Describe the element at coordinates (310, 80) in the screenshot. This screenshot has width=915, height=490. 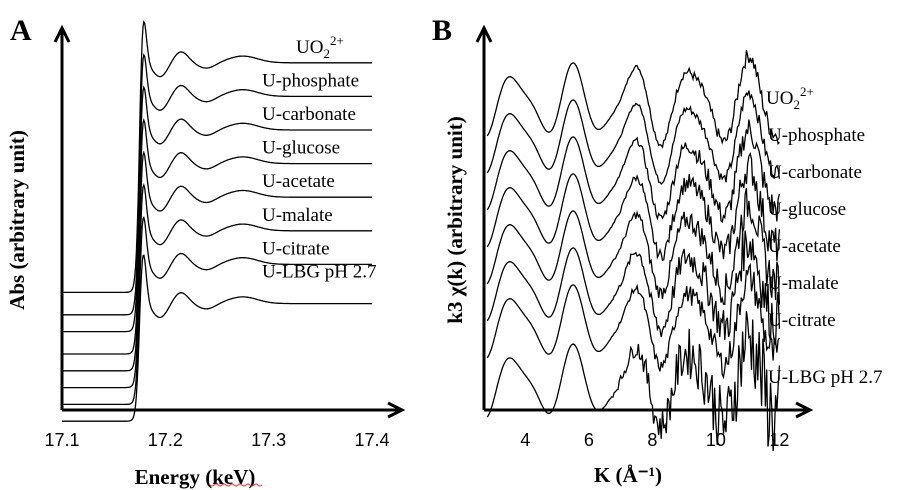
I see `label-a-u-phosphate: U-phosphate` at that location.